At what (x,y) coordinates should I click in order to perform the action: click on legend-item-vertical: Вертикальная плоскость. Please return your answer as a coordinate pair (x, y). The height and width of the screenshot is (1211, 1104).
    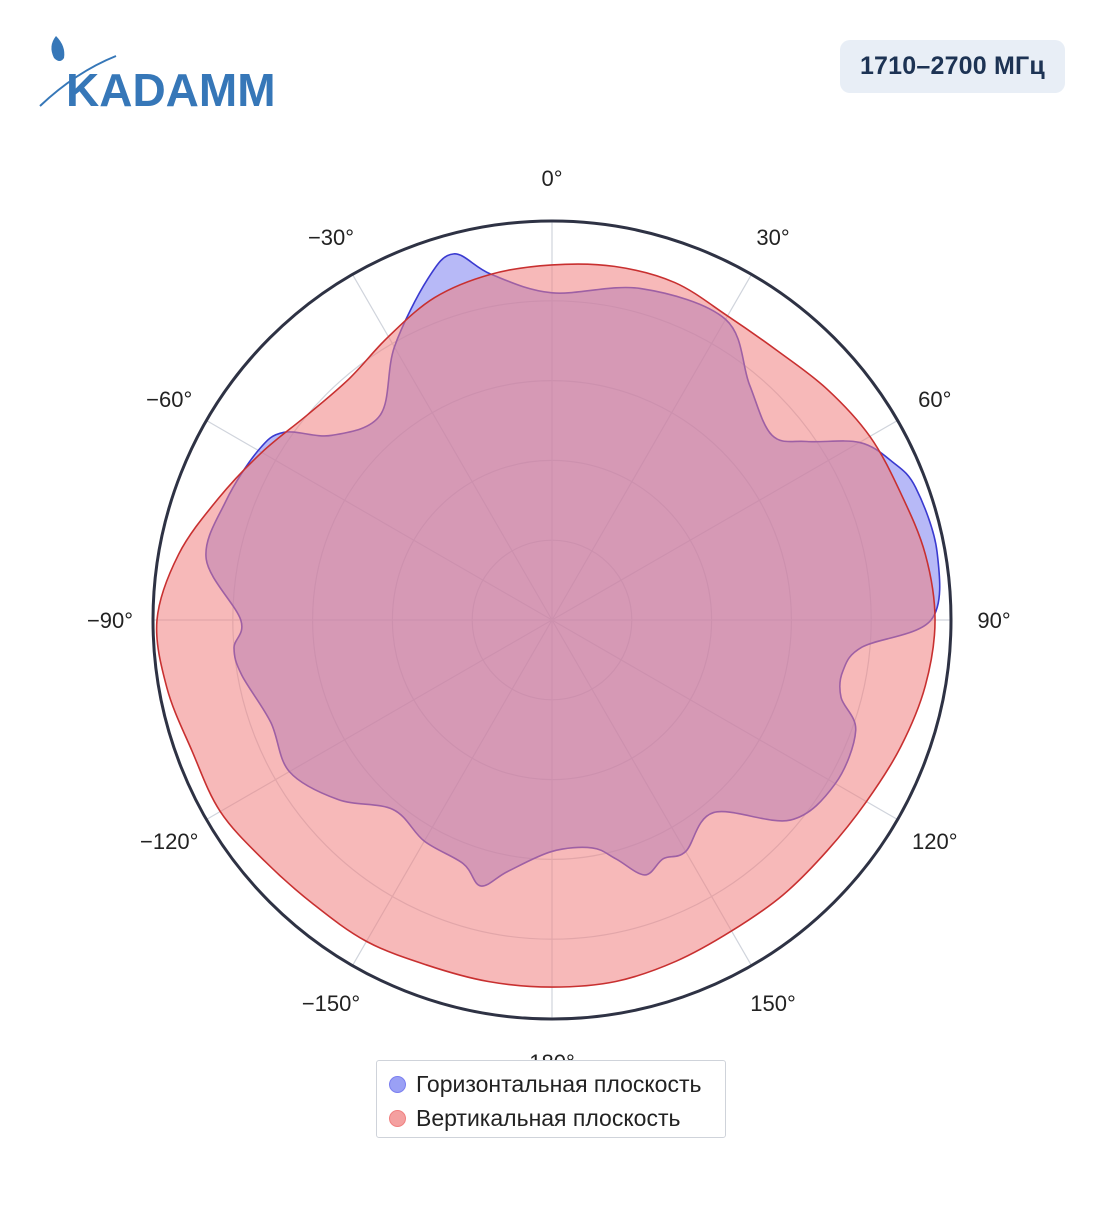
    Looking at the image, I should click on (557, 1118).